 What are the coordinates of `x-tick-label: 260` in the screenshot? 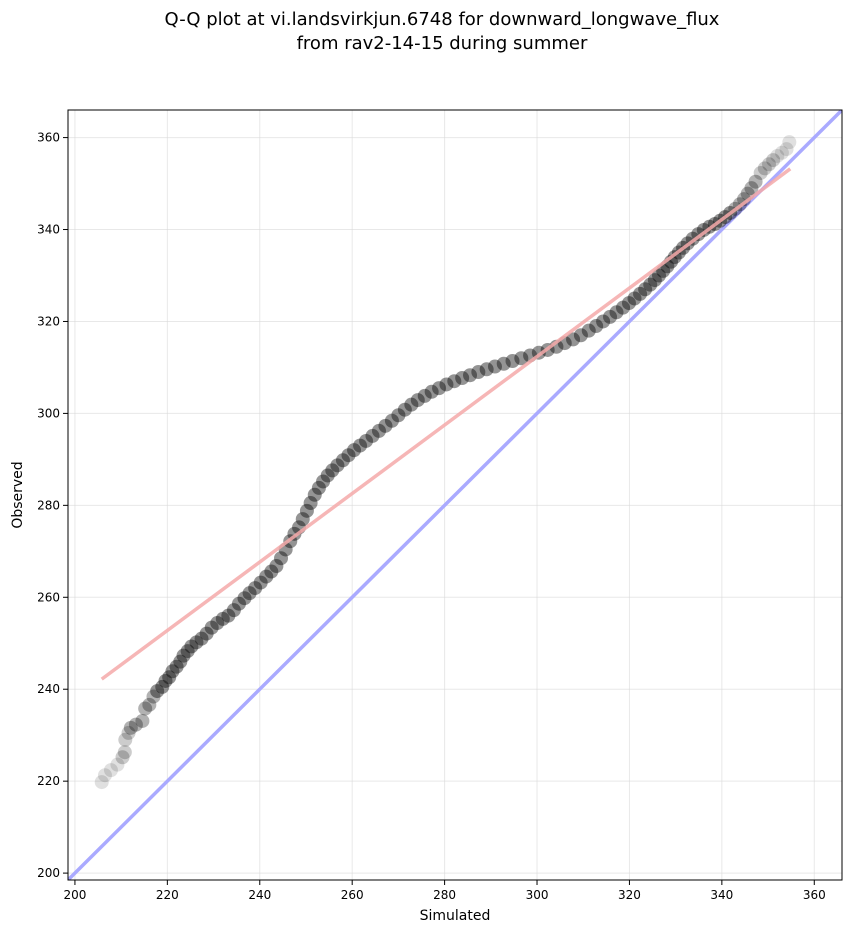 It's located at (352, 895).